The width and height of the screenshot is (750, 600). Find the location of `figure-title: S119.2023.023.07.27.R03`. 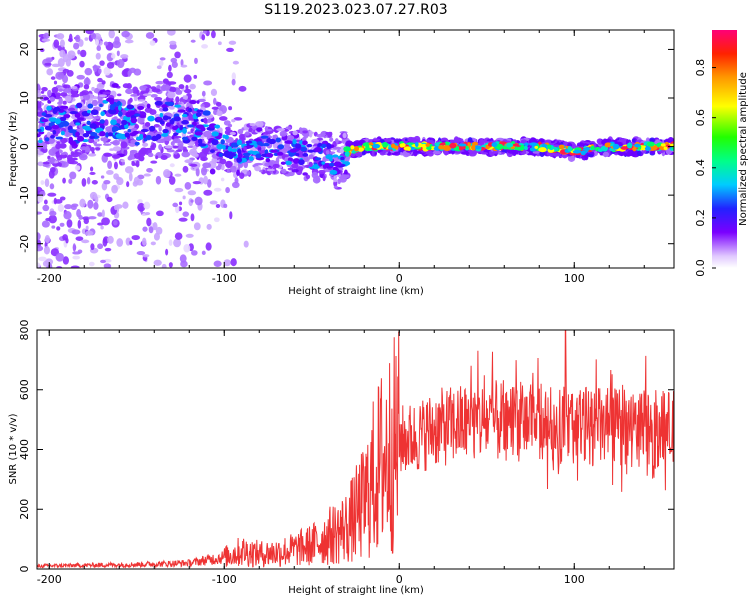

figure-title: S119.2023.023.07.27.R03 is located at coordinates (355, 10).